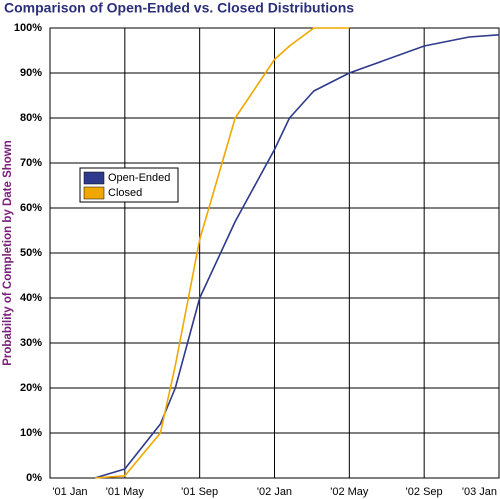  What do you see at coordinates (69, 492) in the screenshot?
I see `x-tick-label: '01 Jan` at bounding box center [69, 492].